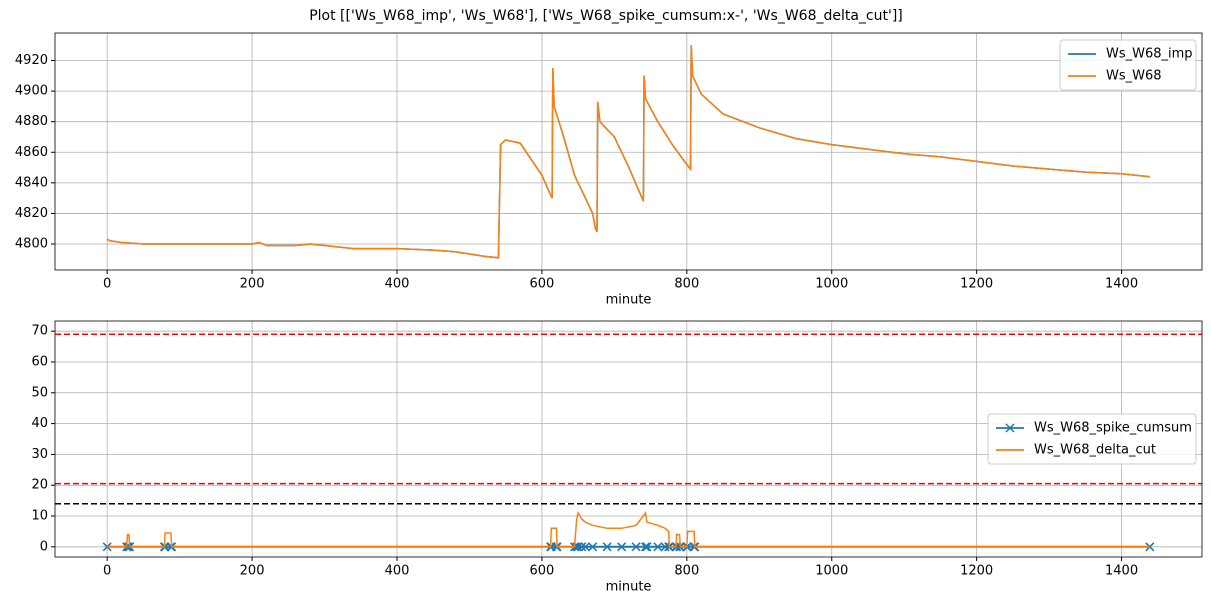 Image resolution: width=1211 pixels, height=611 pixels. Describe the element at coordinates (39, 361) in the screenshot. I see `y-tick-label: 60` at that location.